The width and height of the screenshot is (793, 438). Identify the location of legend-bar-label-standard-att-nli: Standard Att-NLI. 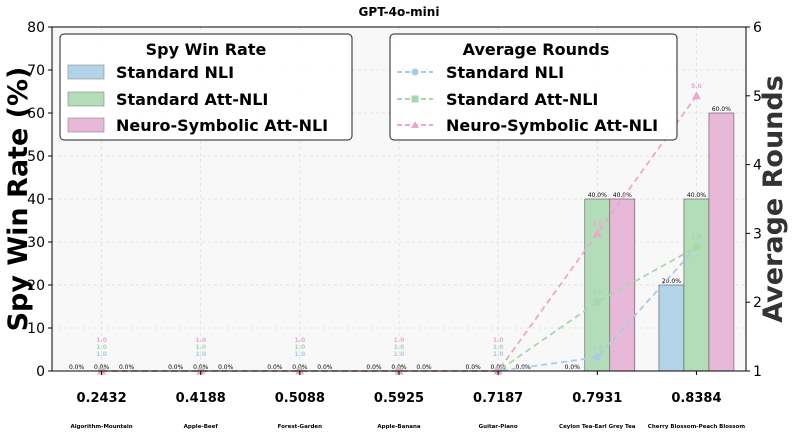
(192, 99).